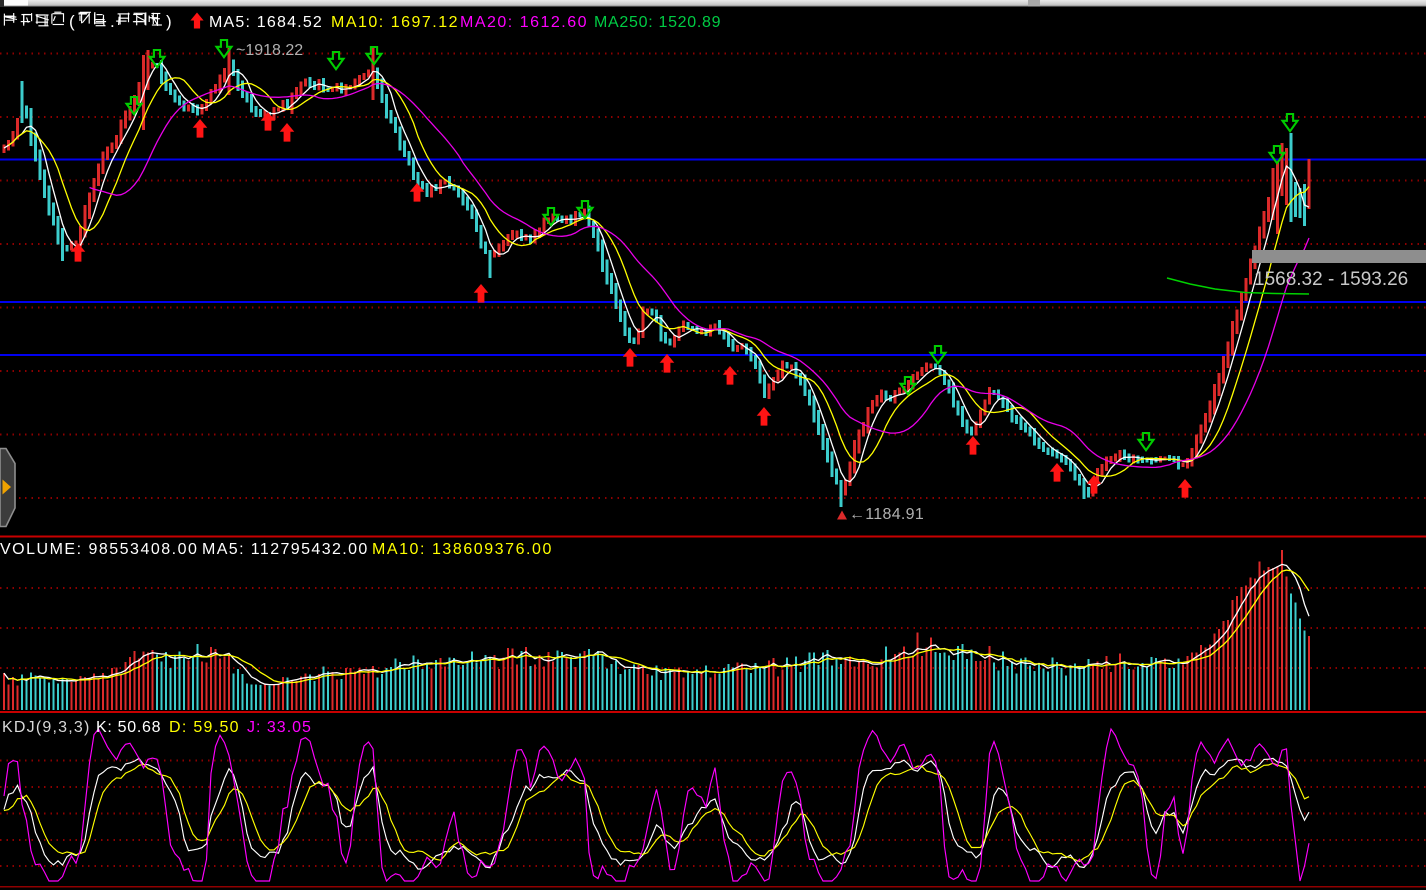 This screenshot has width=1426, height=890. Describe the element at coordinates (266, 22) in the screenshot. I see `svg-text: MA5: 1684.52` at that location.